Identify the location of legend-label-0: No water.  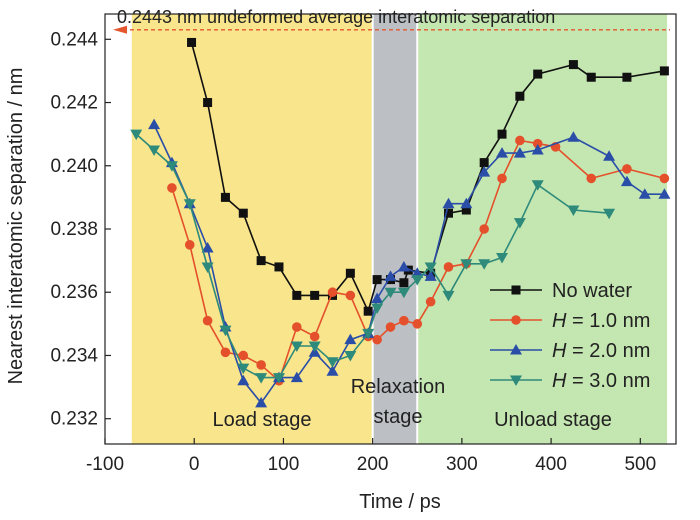
(592, 291).